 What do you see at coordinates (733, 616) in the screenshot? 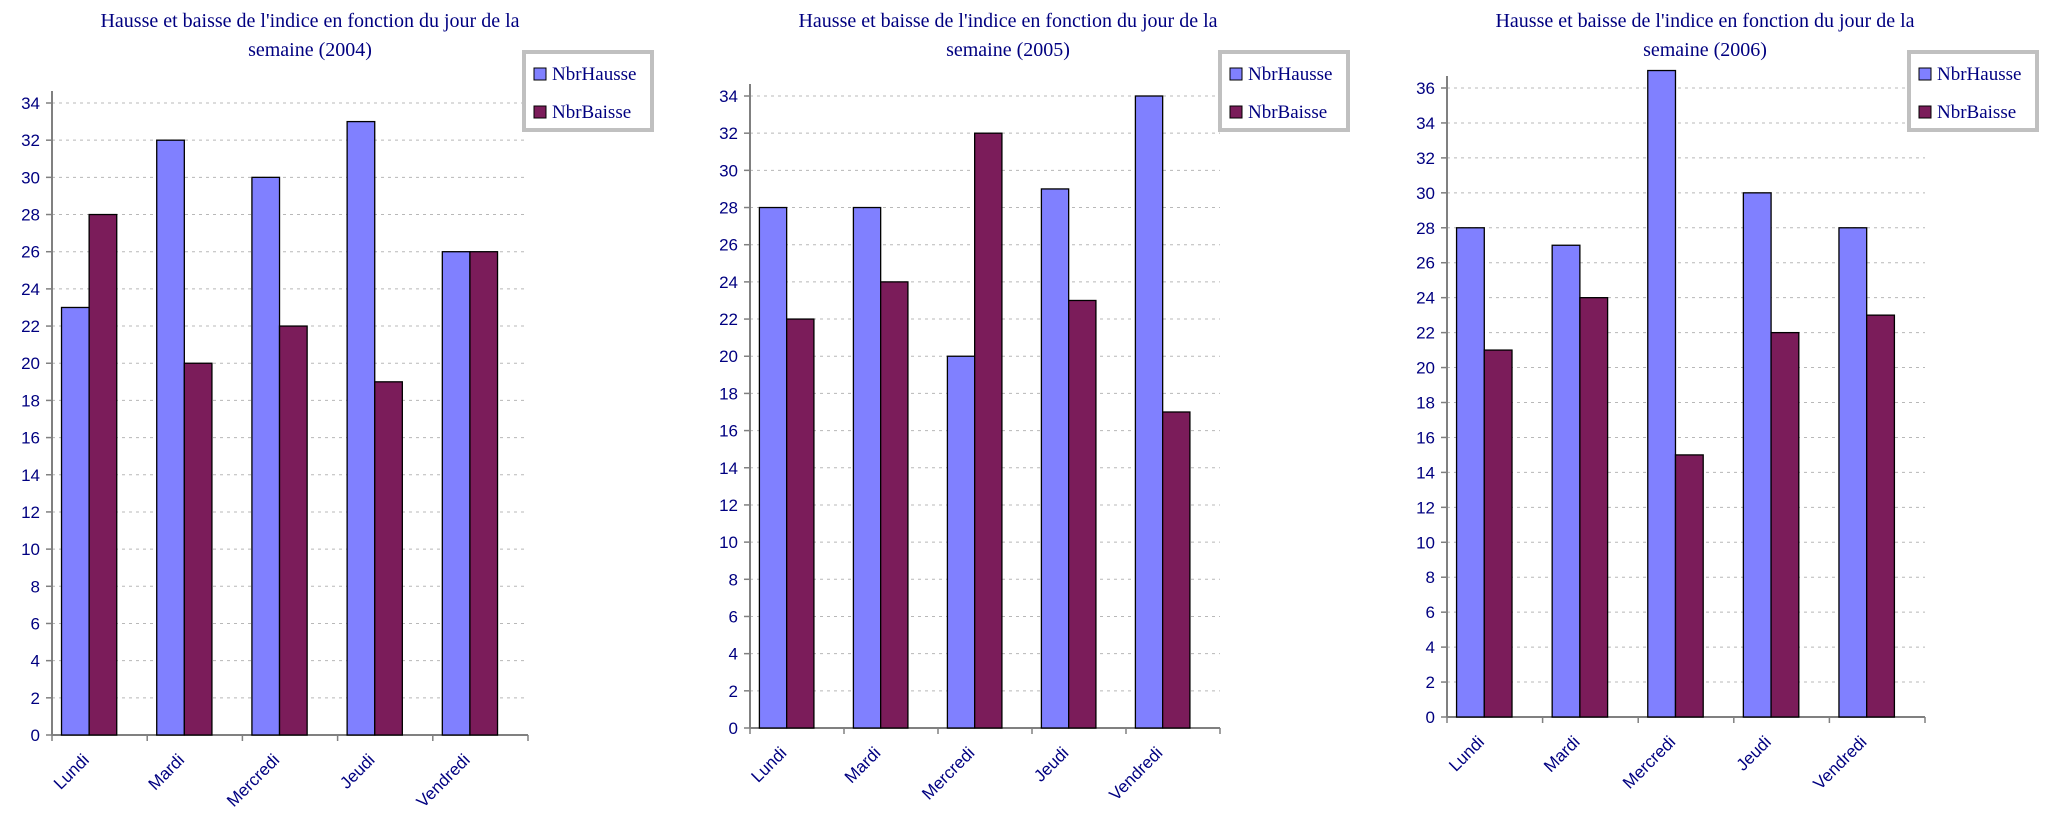
I see `y-tick-label: 6` at bounding box center [733, 616].